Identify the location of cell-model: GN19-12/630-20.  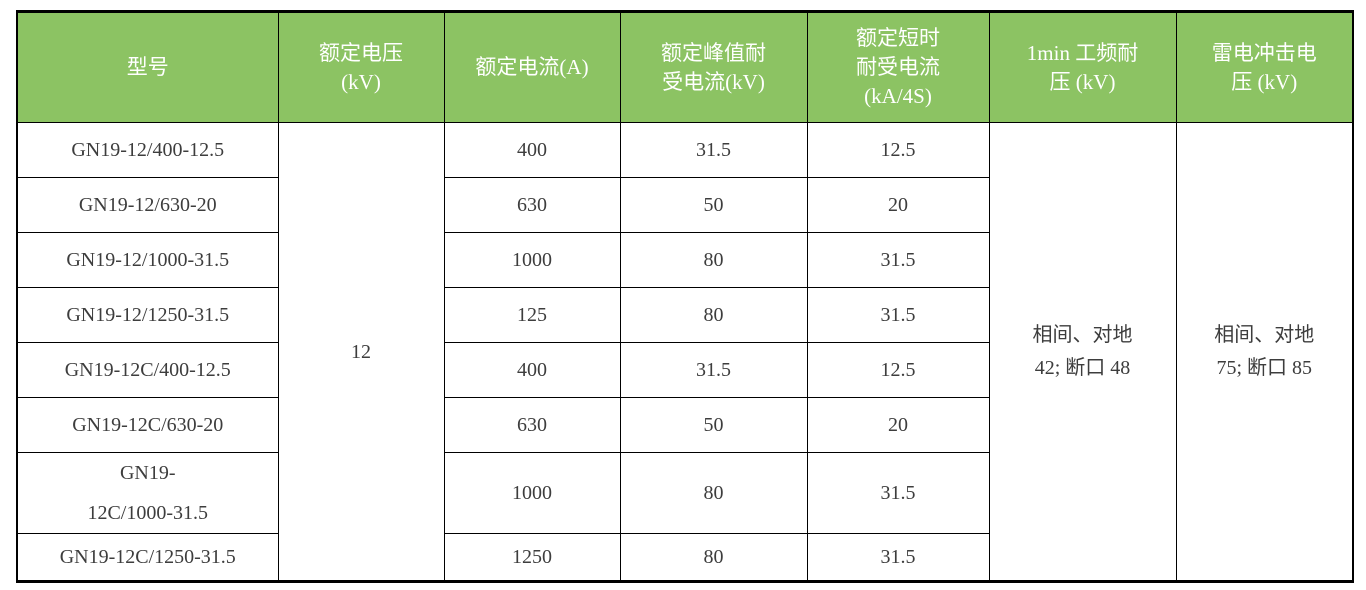
(147, 205).